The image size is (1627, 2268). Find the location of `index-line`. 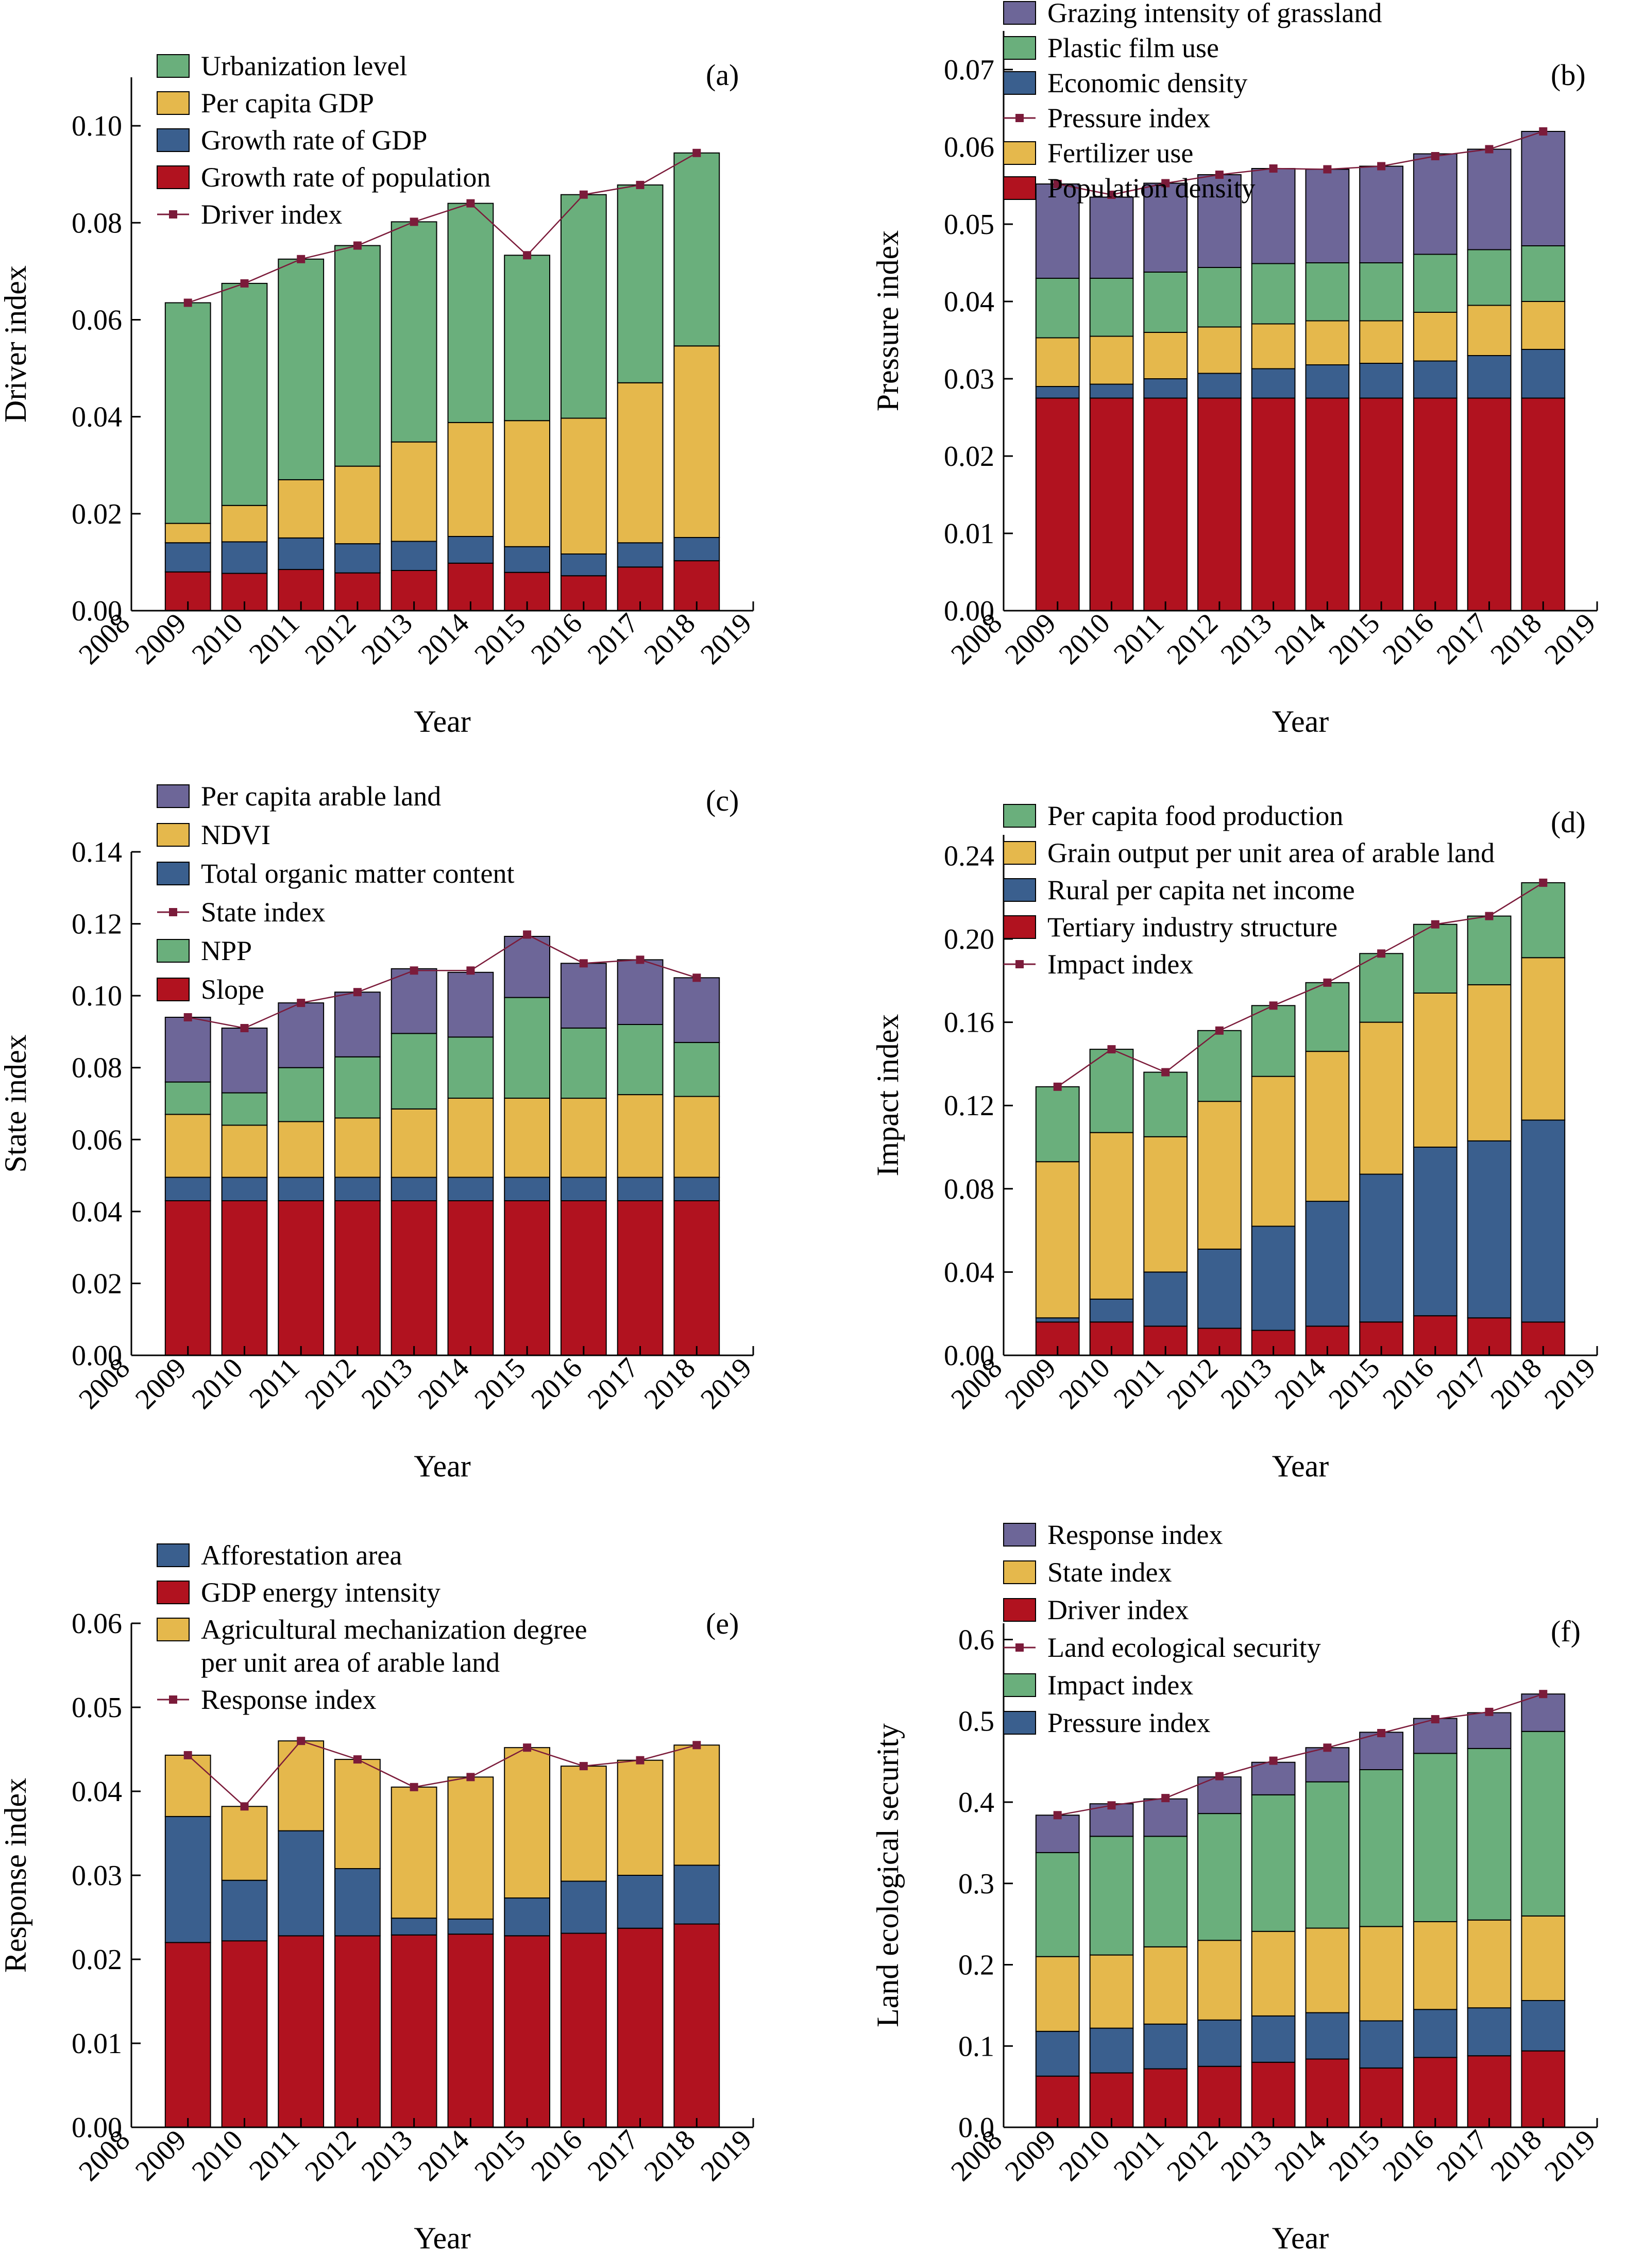

index-line is located at coordinates (1300, 1754).